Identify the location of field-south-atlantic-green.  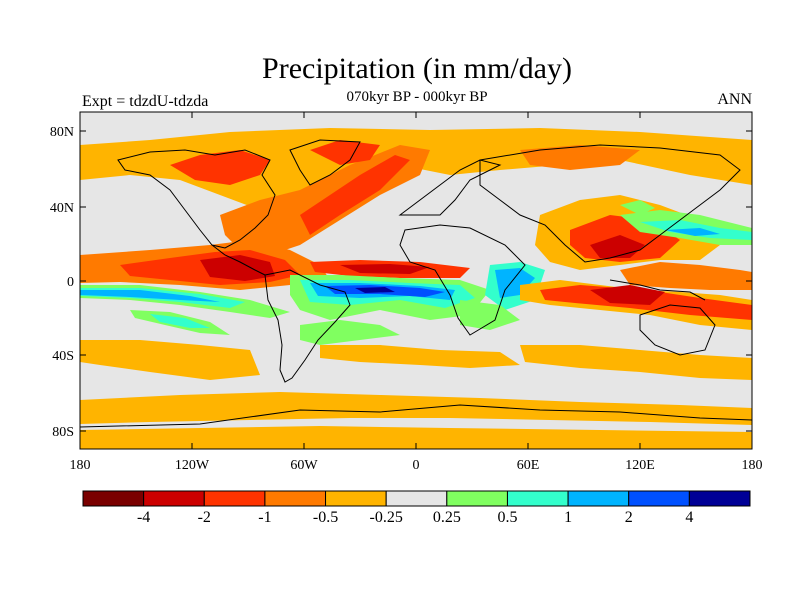
(350, 332).